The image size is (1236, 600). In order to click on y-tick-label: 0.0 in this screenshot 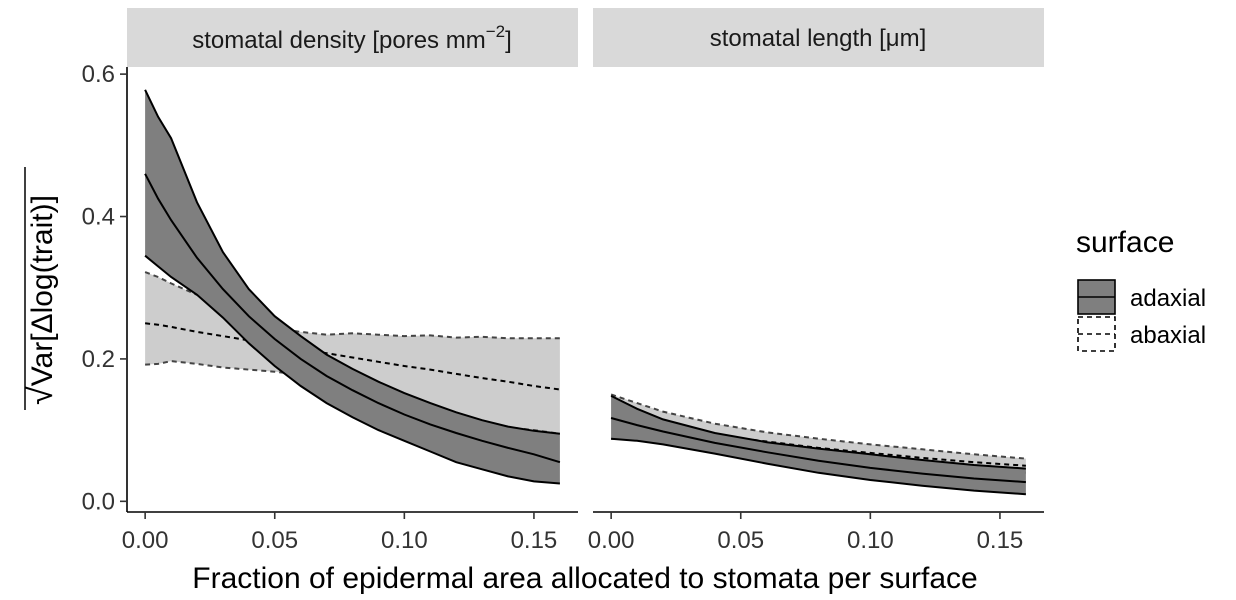, I will do `click(98, 501)`.